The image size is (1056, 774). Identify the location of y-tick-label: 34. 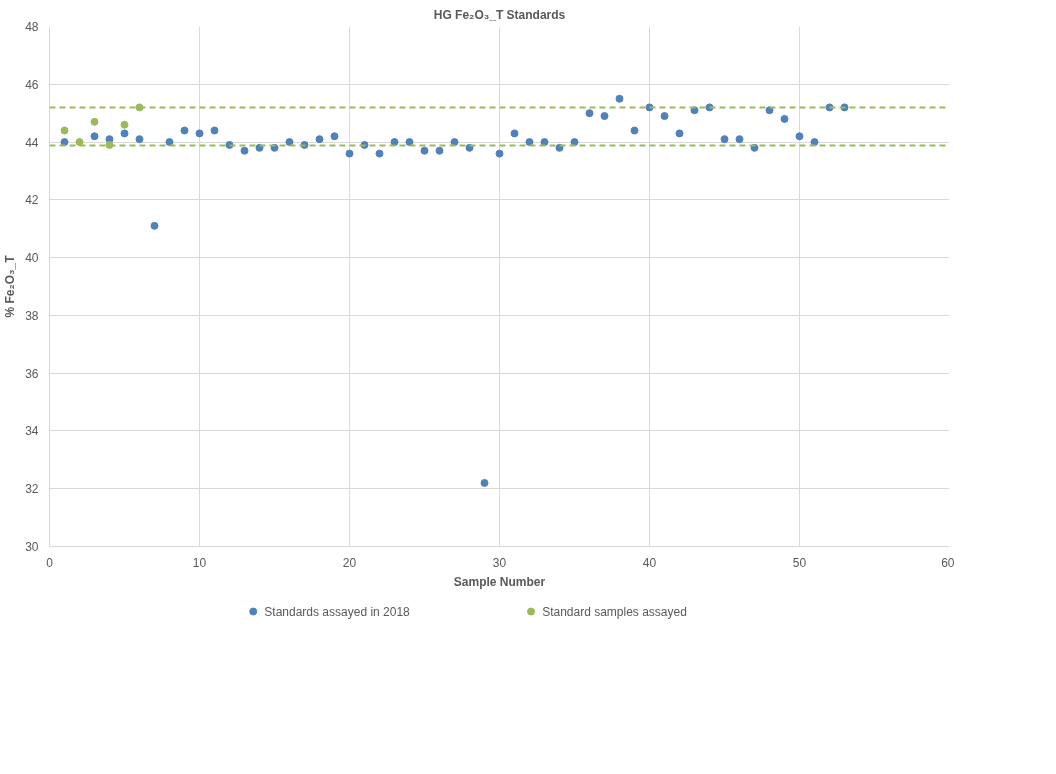
(32, 431).